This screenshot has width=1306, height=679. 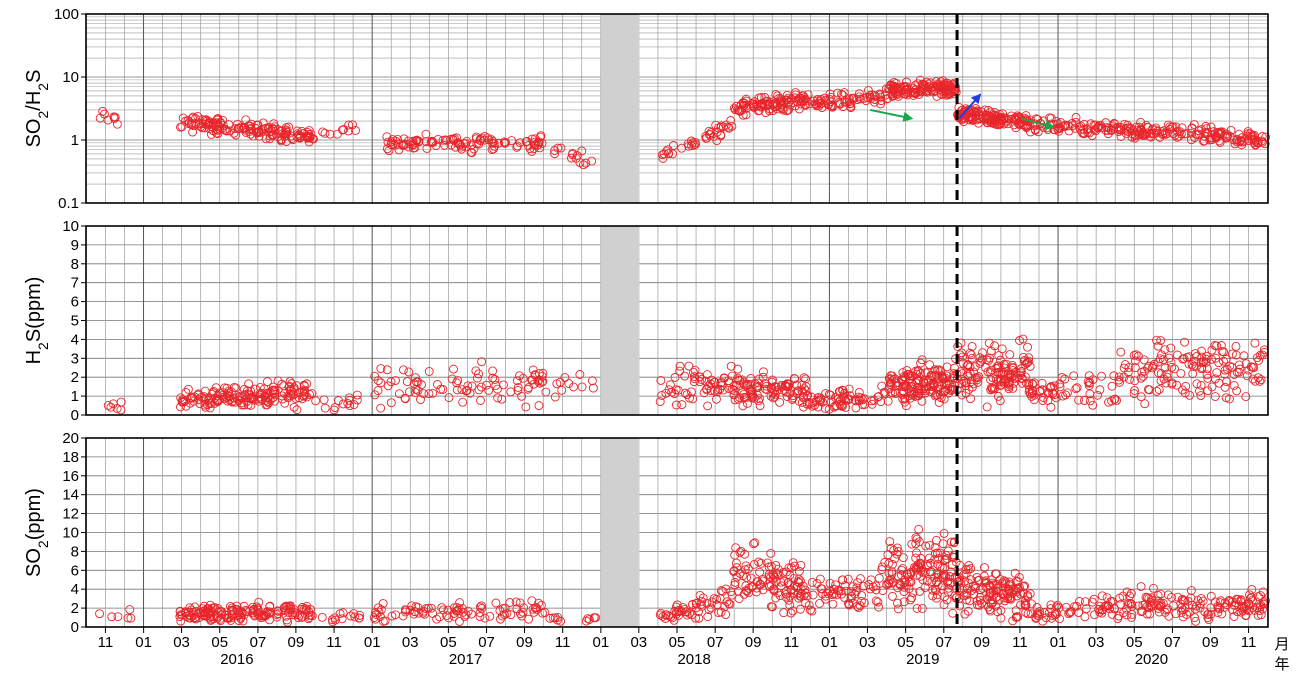 I want to click on x-tick-label-month: 05, so click(x=219, y=642).